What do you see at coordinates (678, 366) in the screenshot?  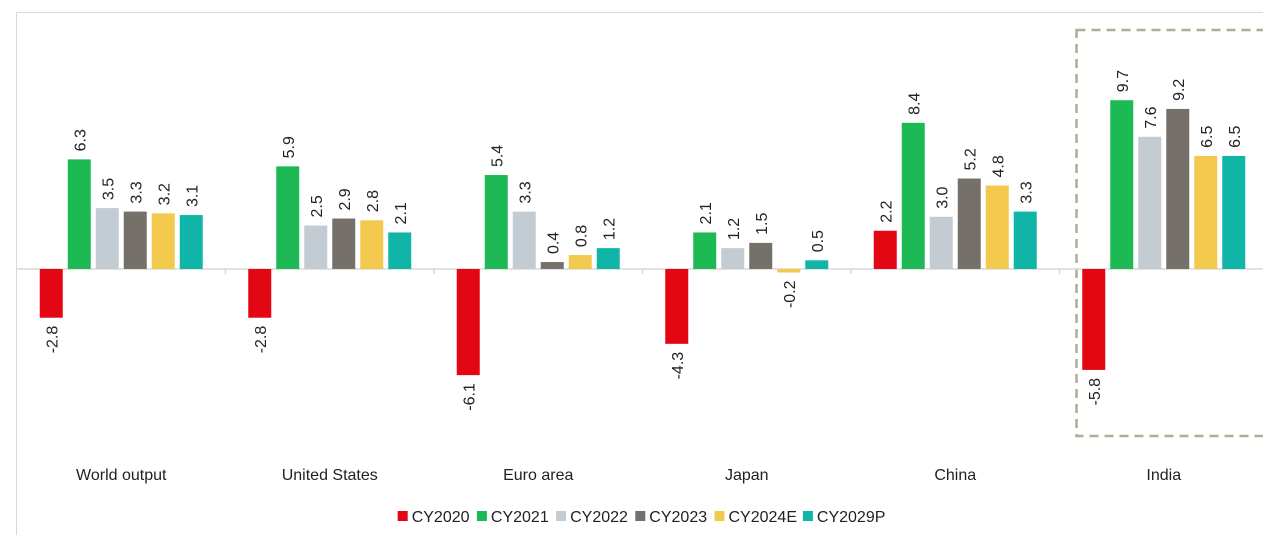 I see `data-label: -4.3` at bounding box center [678, 366].